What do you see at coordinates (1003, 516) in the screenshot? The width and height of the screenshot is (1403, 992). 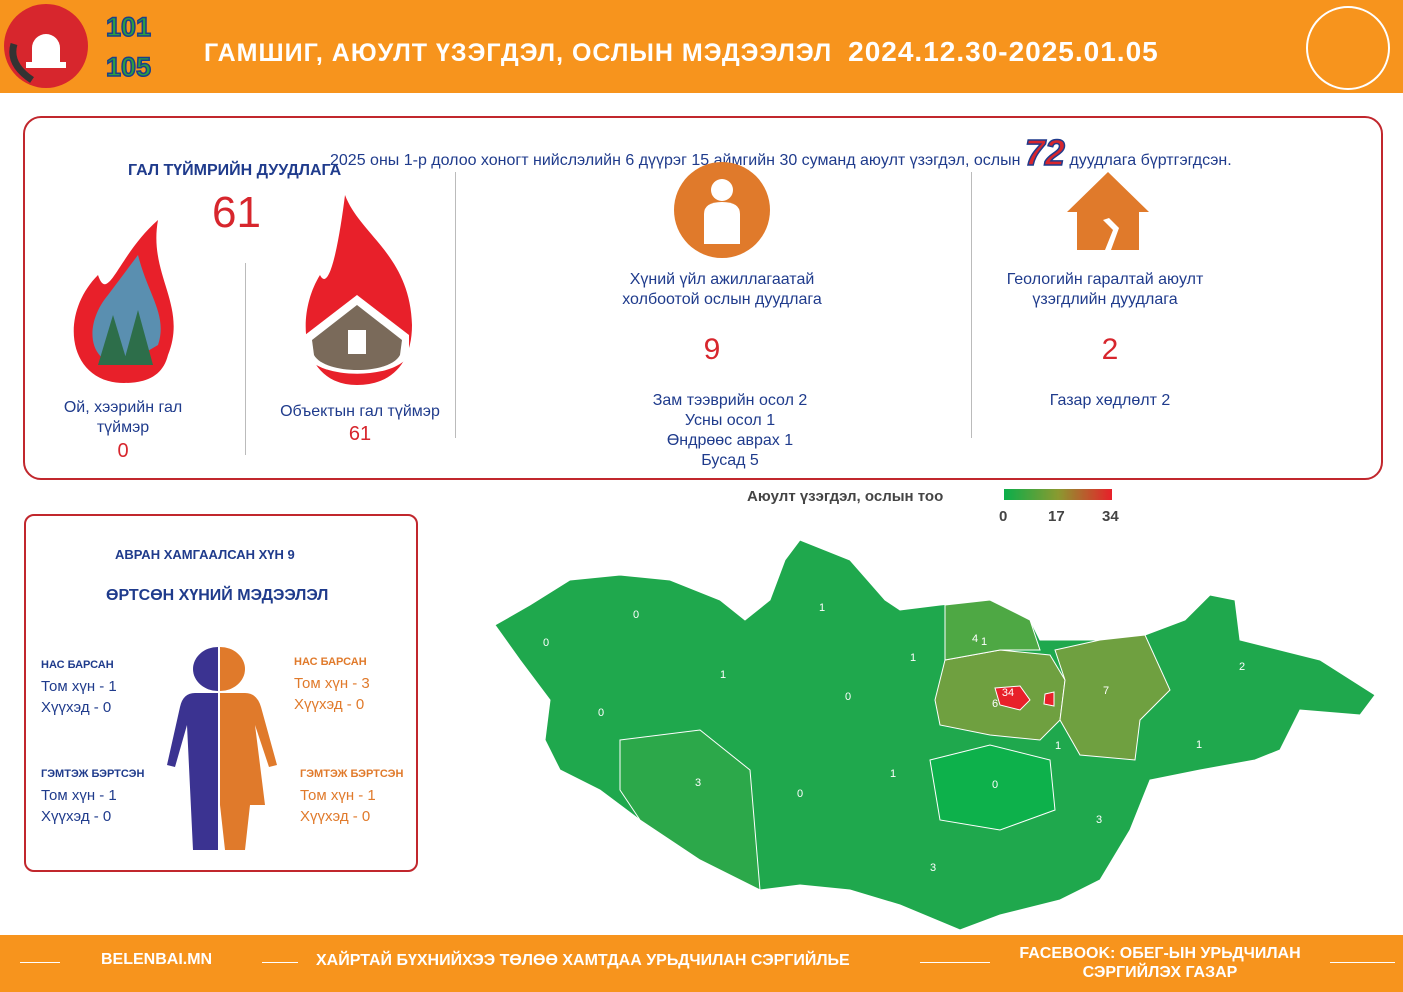 I see `legend-tick-0: 0` at bounding box center [1003, 516].